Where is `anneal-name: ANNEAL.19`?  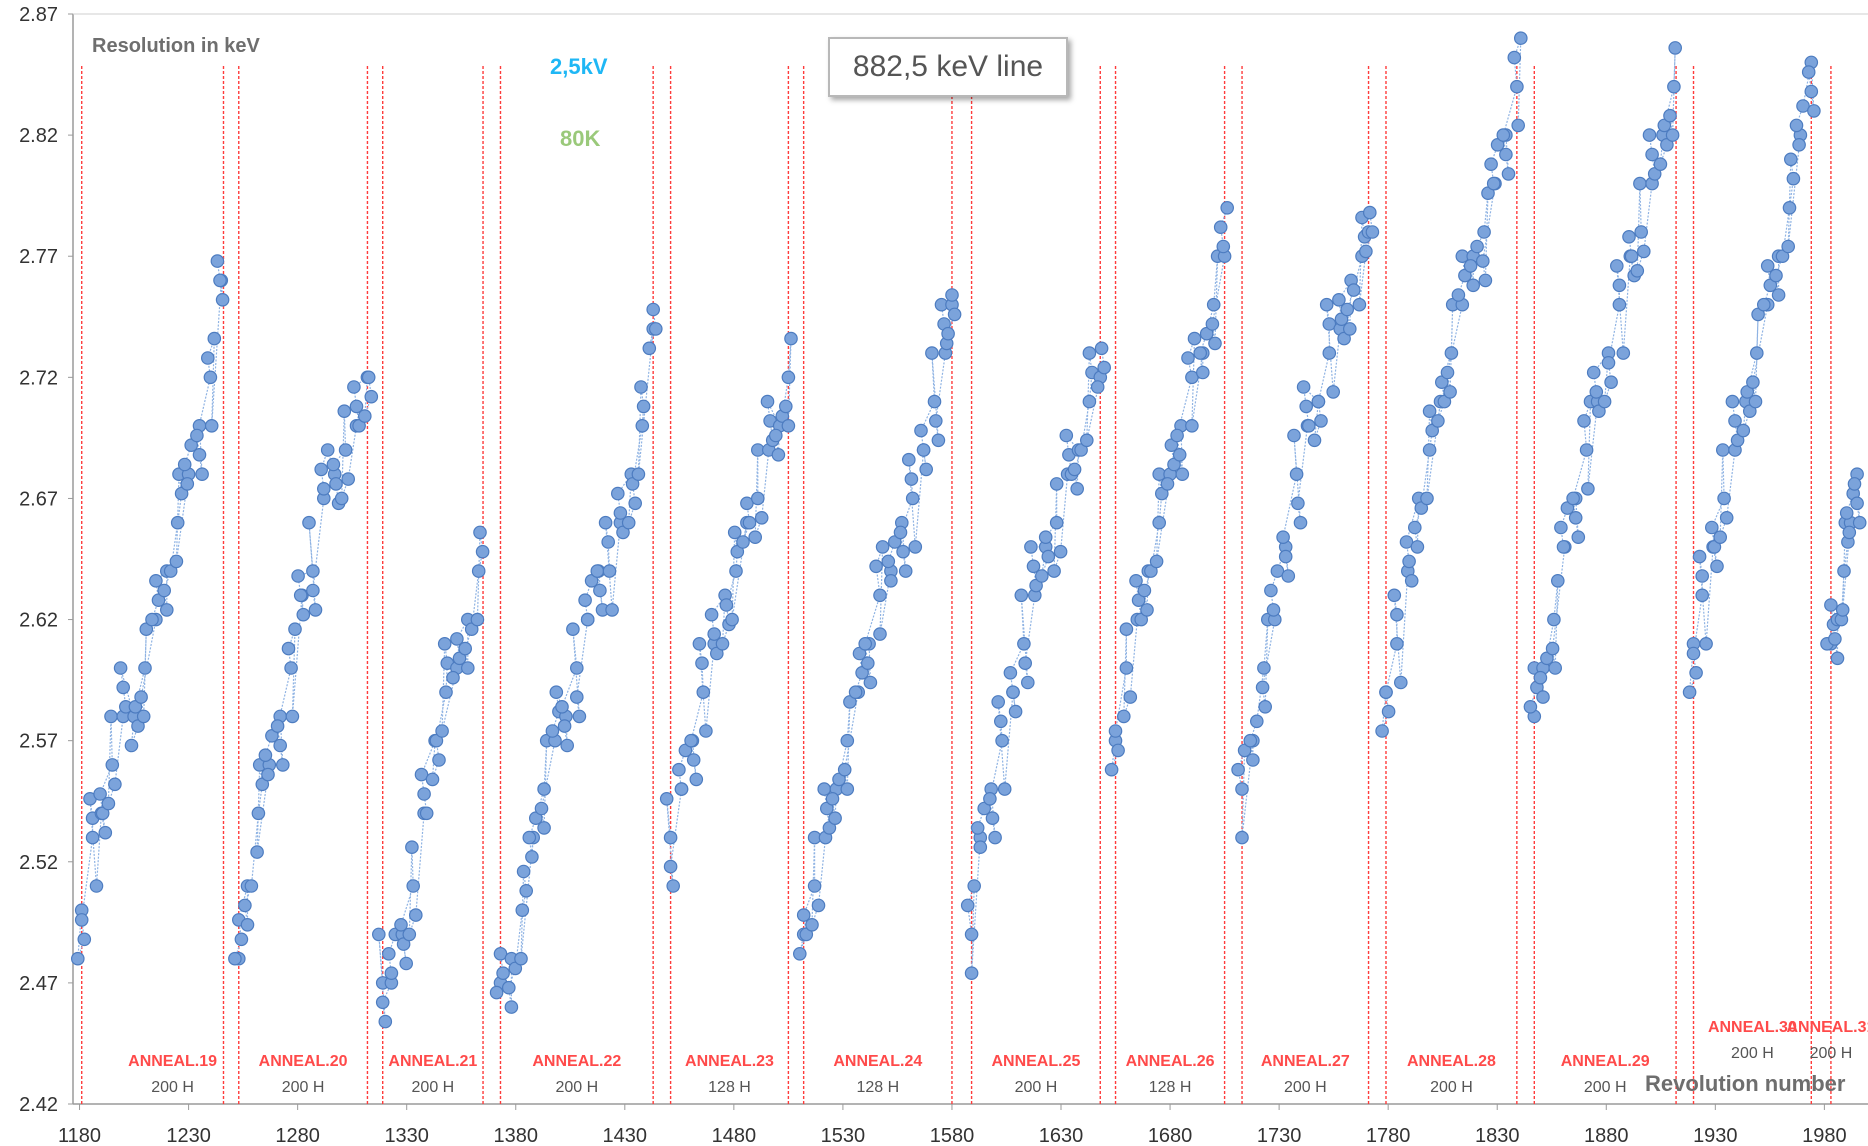 anneal-name: ANNEAL.19 is located at coordinates (172, 1061).